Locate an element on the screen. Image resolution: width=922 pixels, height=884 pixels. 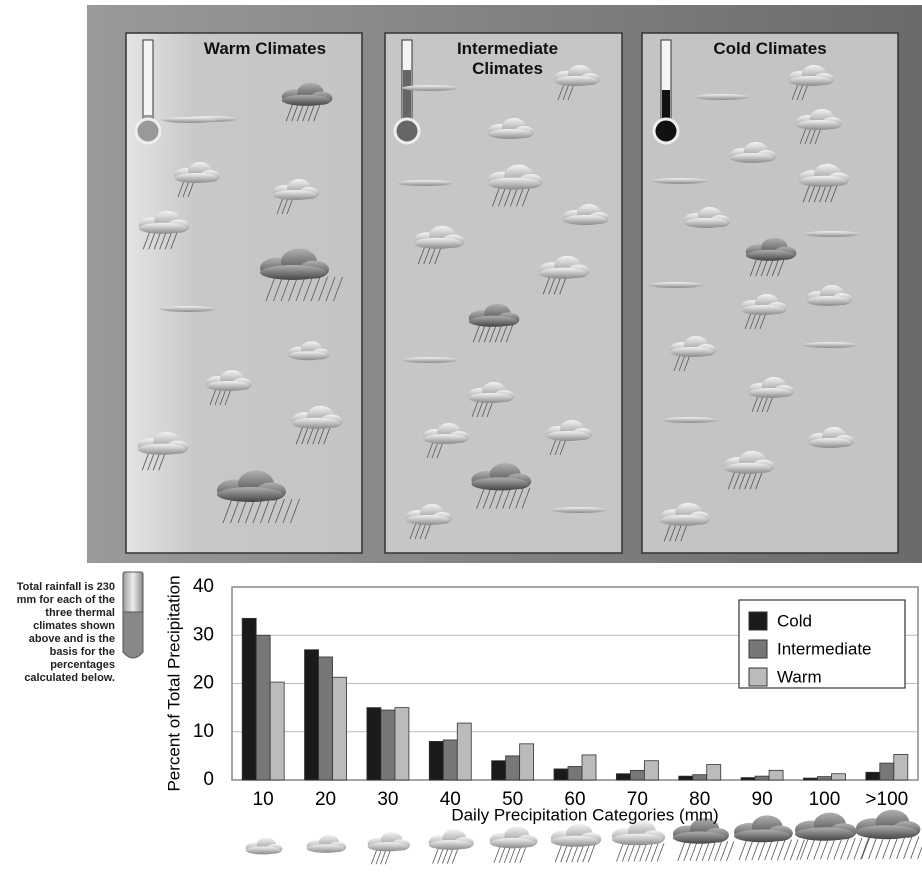
x-axis-title: Daily Precipitation Categories (mm) is located at coordinates (584, 814).